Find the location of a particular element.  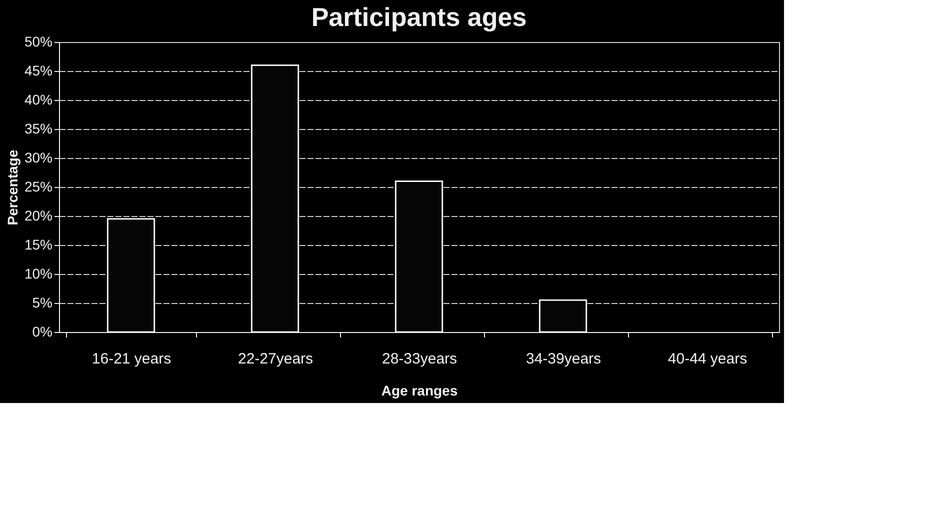

y-tick-label: 25% is located at coordinates (38, 186).